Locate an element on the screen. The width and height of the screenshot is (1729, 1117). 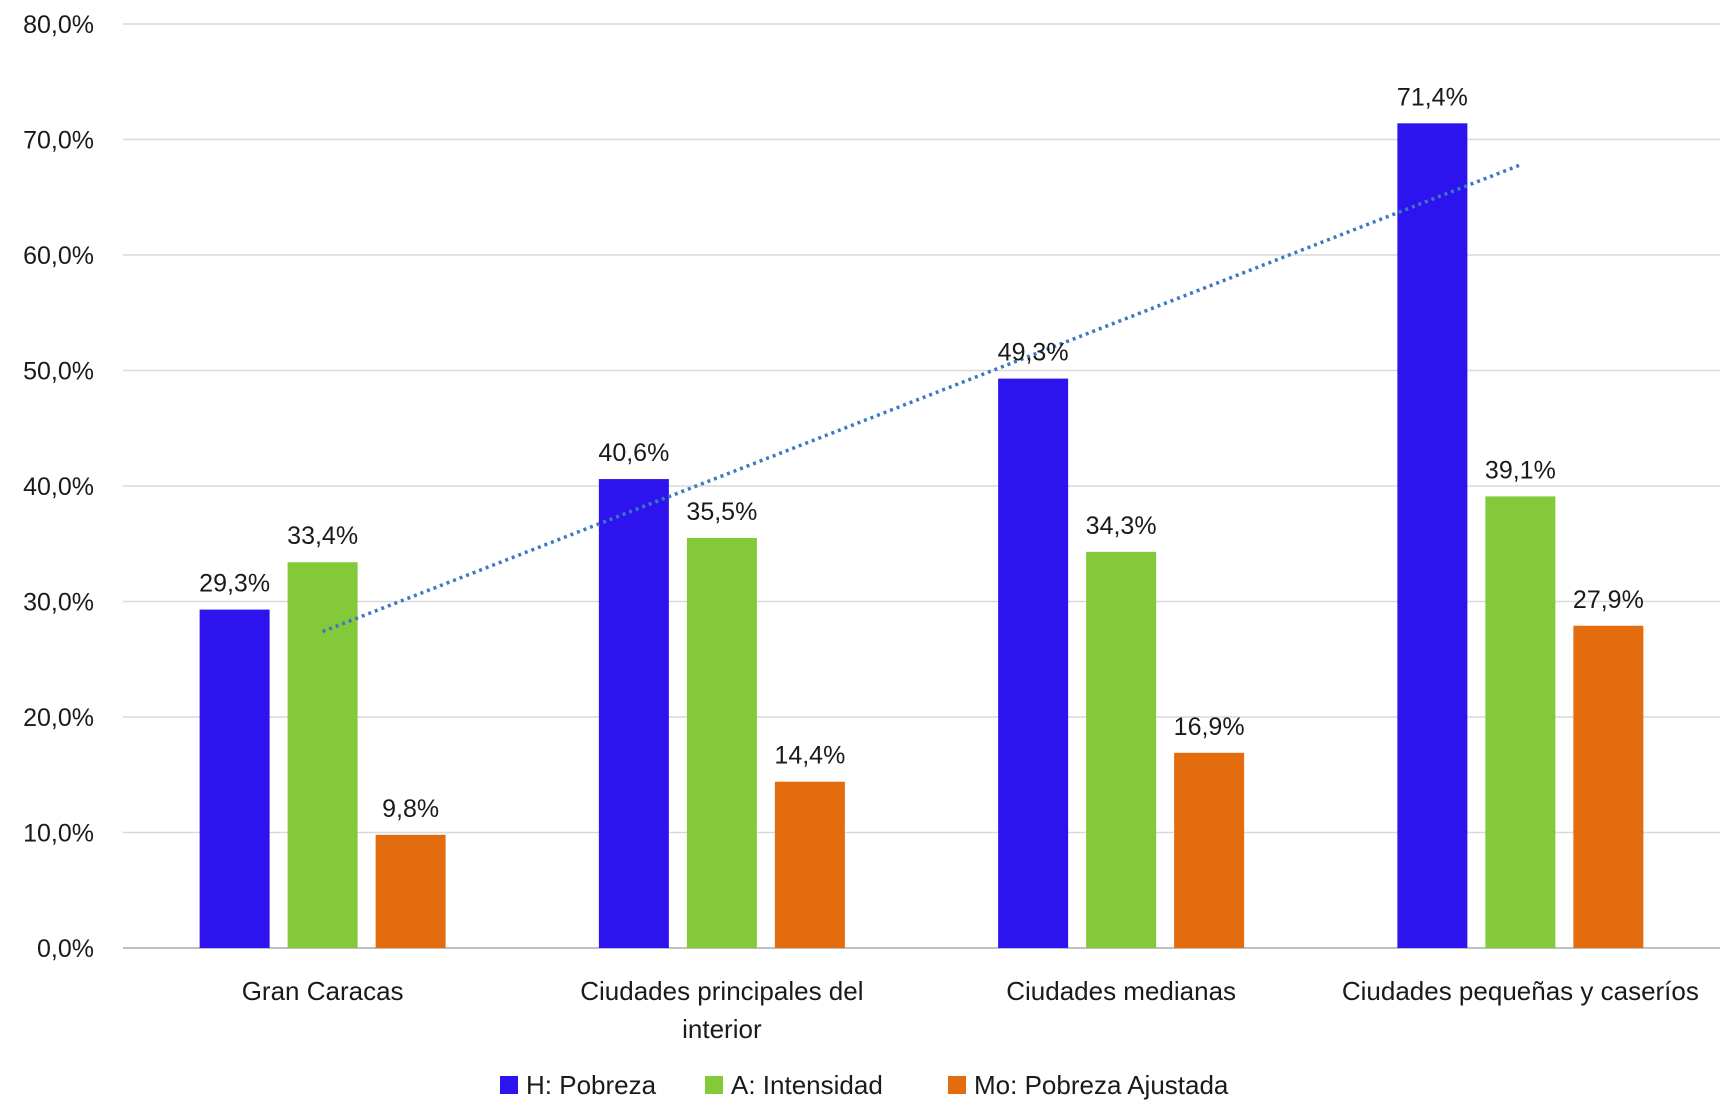
y-tick-label: 70,0% is located at coordinates (58, 141).